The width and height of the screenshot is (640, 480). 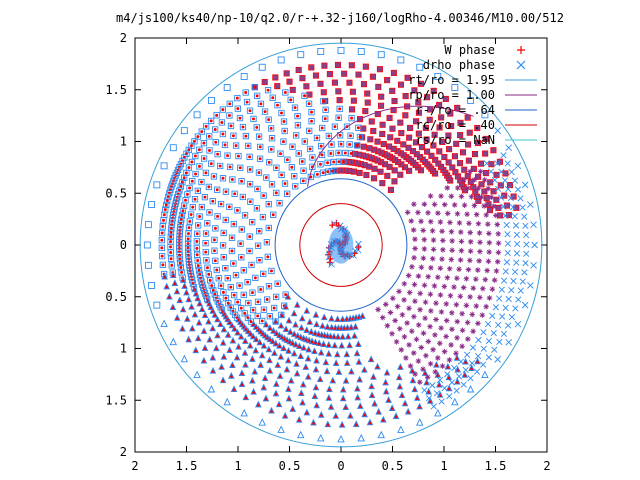 I want to click on y-tick-label: 2, so click(x=123, y=452).